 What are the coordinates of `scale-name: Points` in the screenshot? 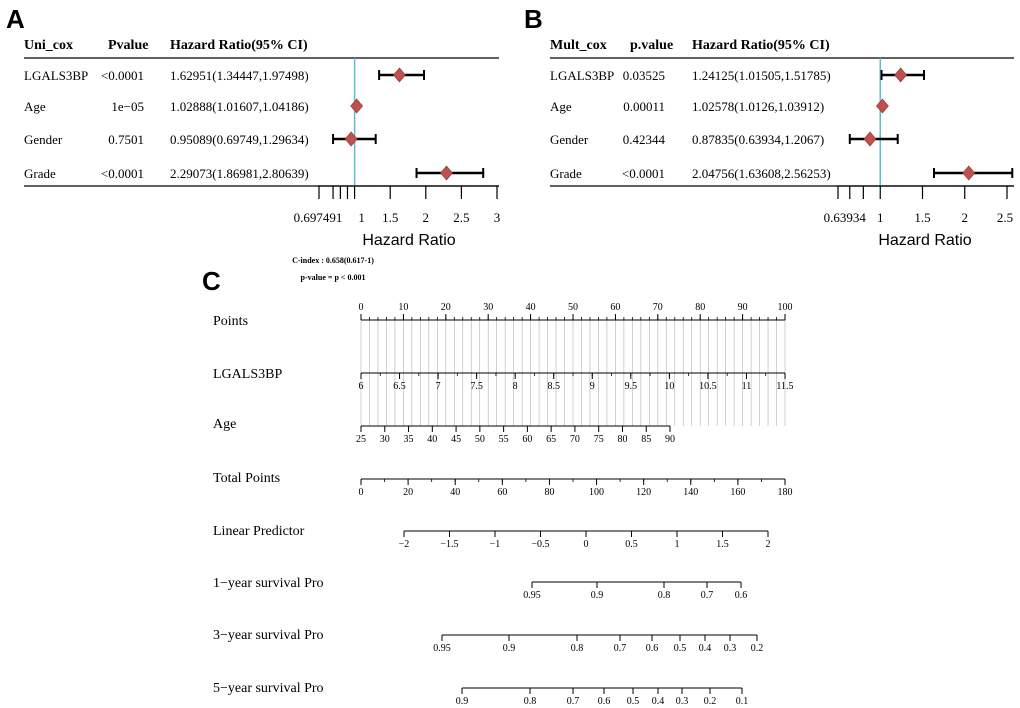 It's located at (230, 321).